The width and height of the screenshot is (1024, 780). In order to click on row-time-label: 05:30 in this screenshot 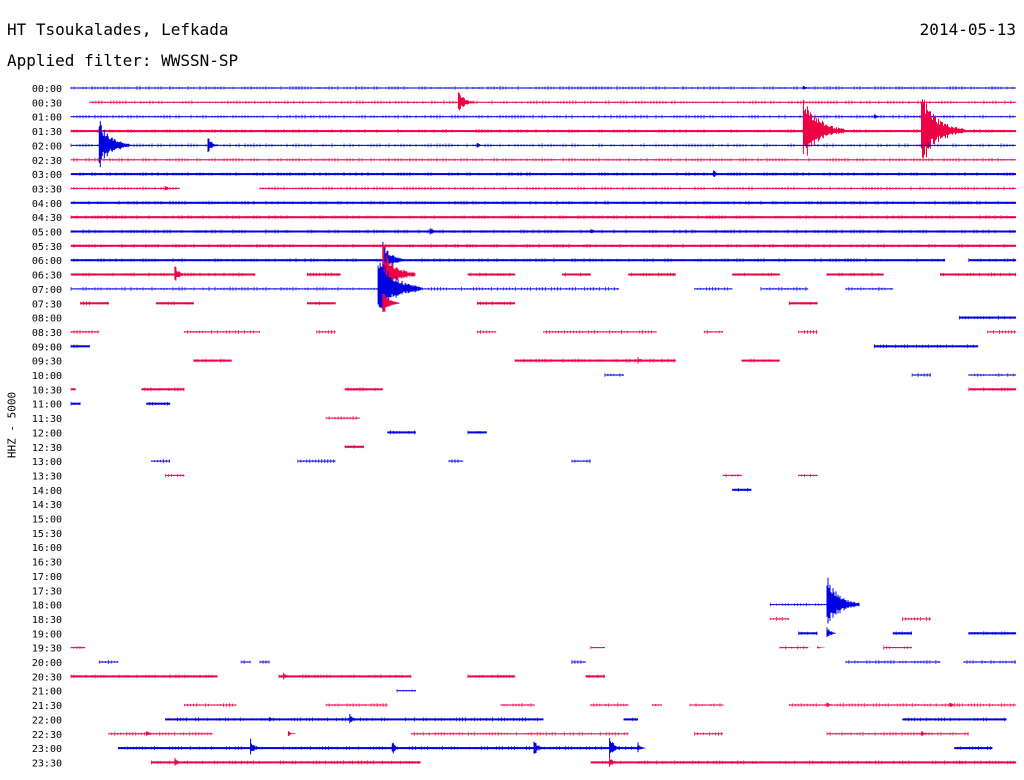, I will do `click(47, 247)`.